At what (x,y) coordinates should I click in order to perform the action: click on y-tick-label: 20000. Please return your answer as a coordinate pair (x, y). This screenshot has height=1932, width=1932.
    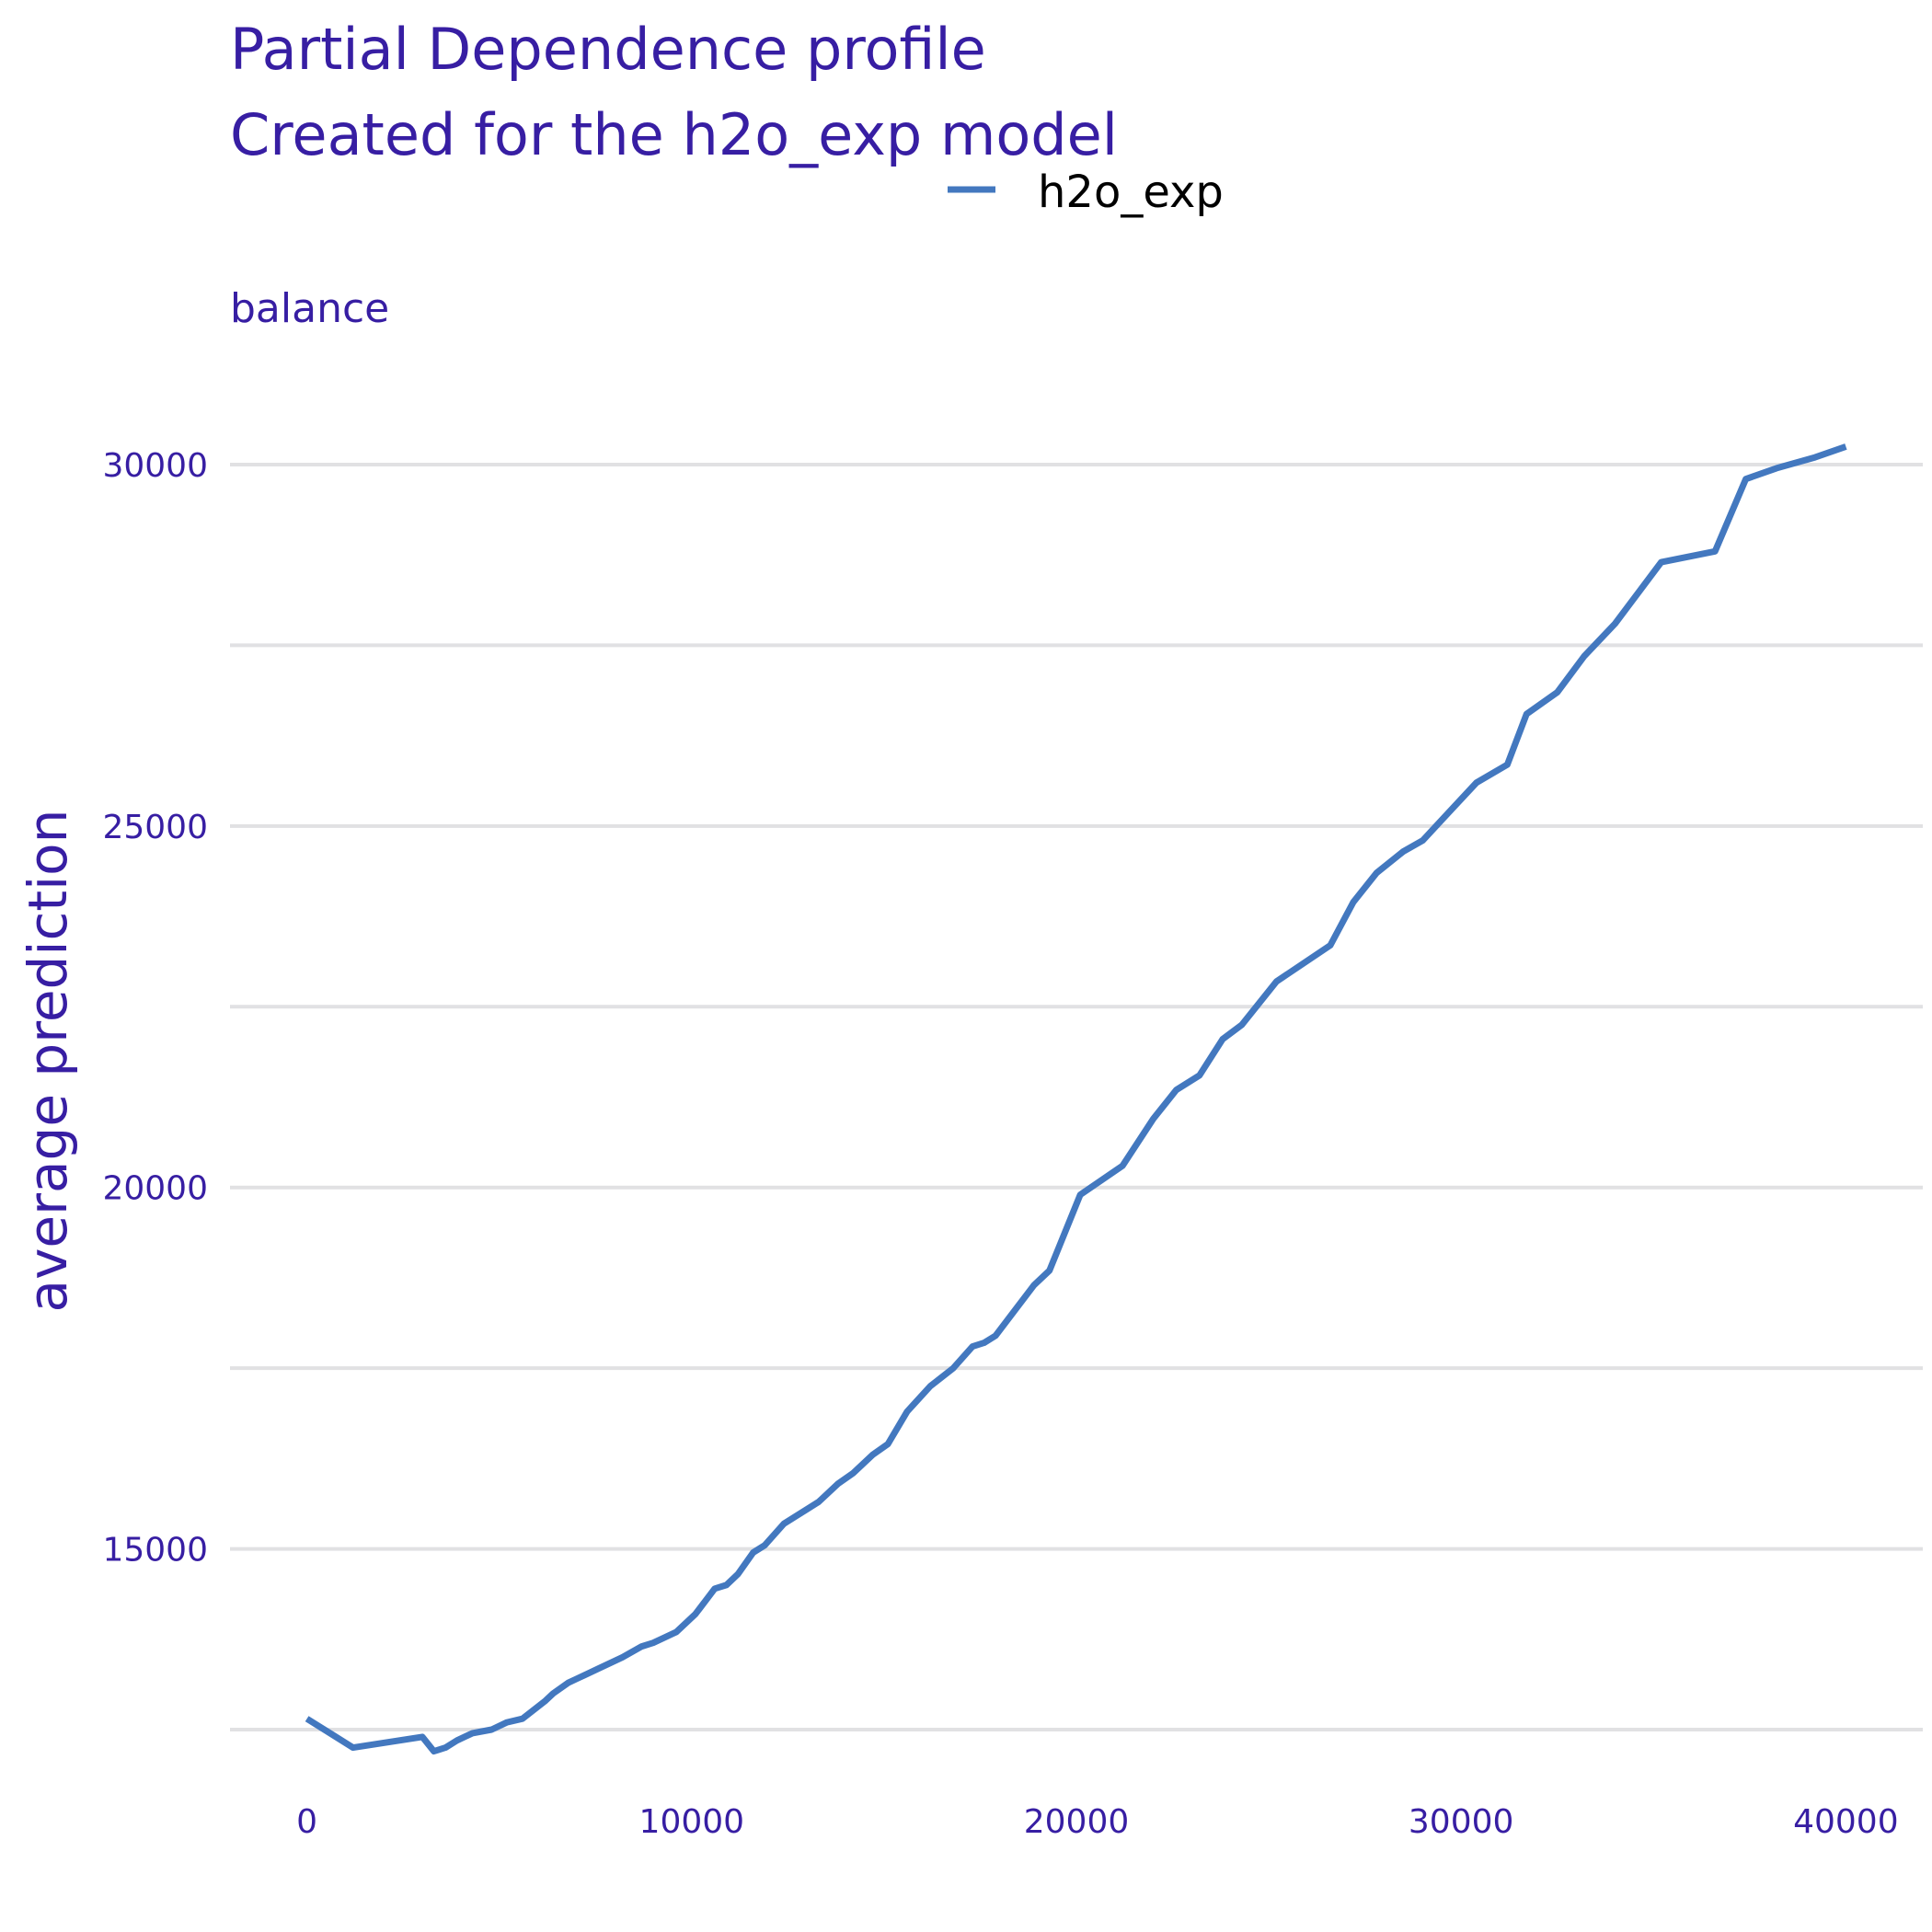
    Looking at the image, I should click on (155, 1189).